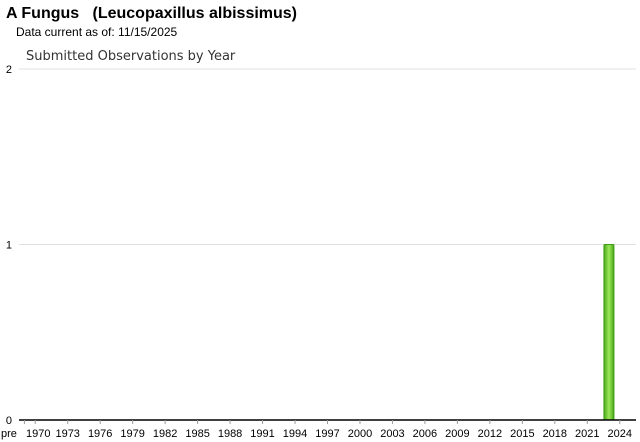 The image size is (640, 442). What do you see at coordinates (587, 434) in the screenshot?
I see `x-tick-label: 2021` at bounding box center [587, 434].